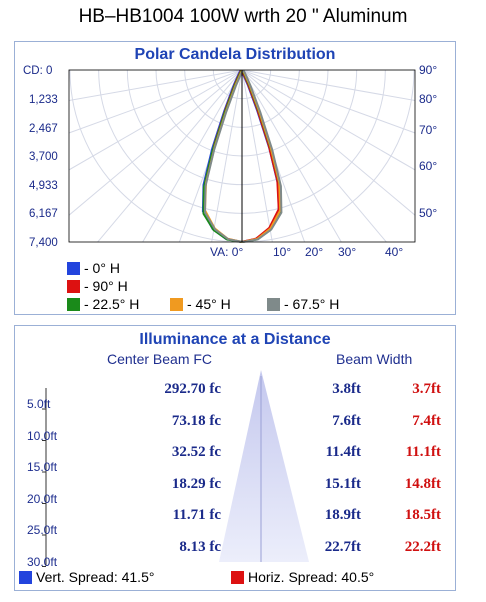  I want to click on beam-cone-shape, so click(264, 466).